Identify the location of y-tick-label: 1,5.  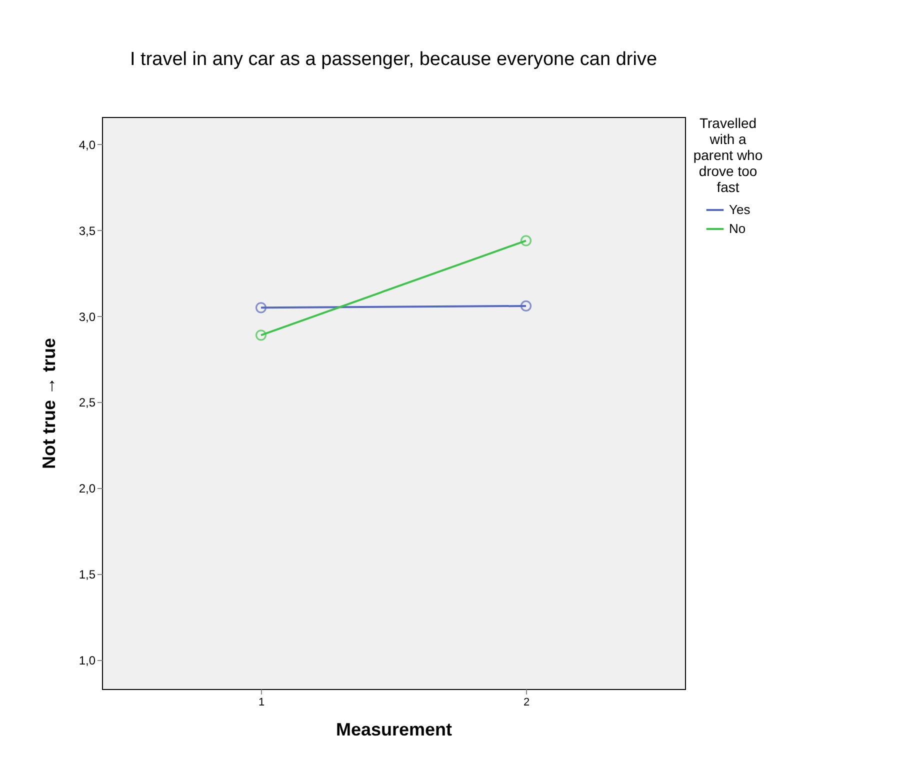
(87, 574).